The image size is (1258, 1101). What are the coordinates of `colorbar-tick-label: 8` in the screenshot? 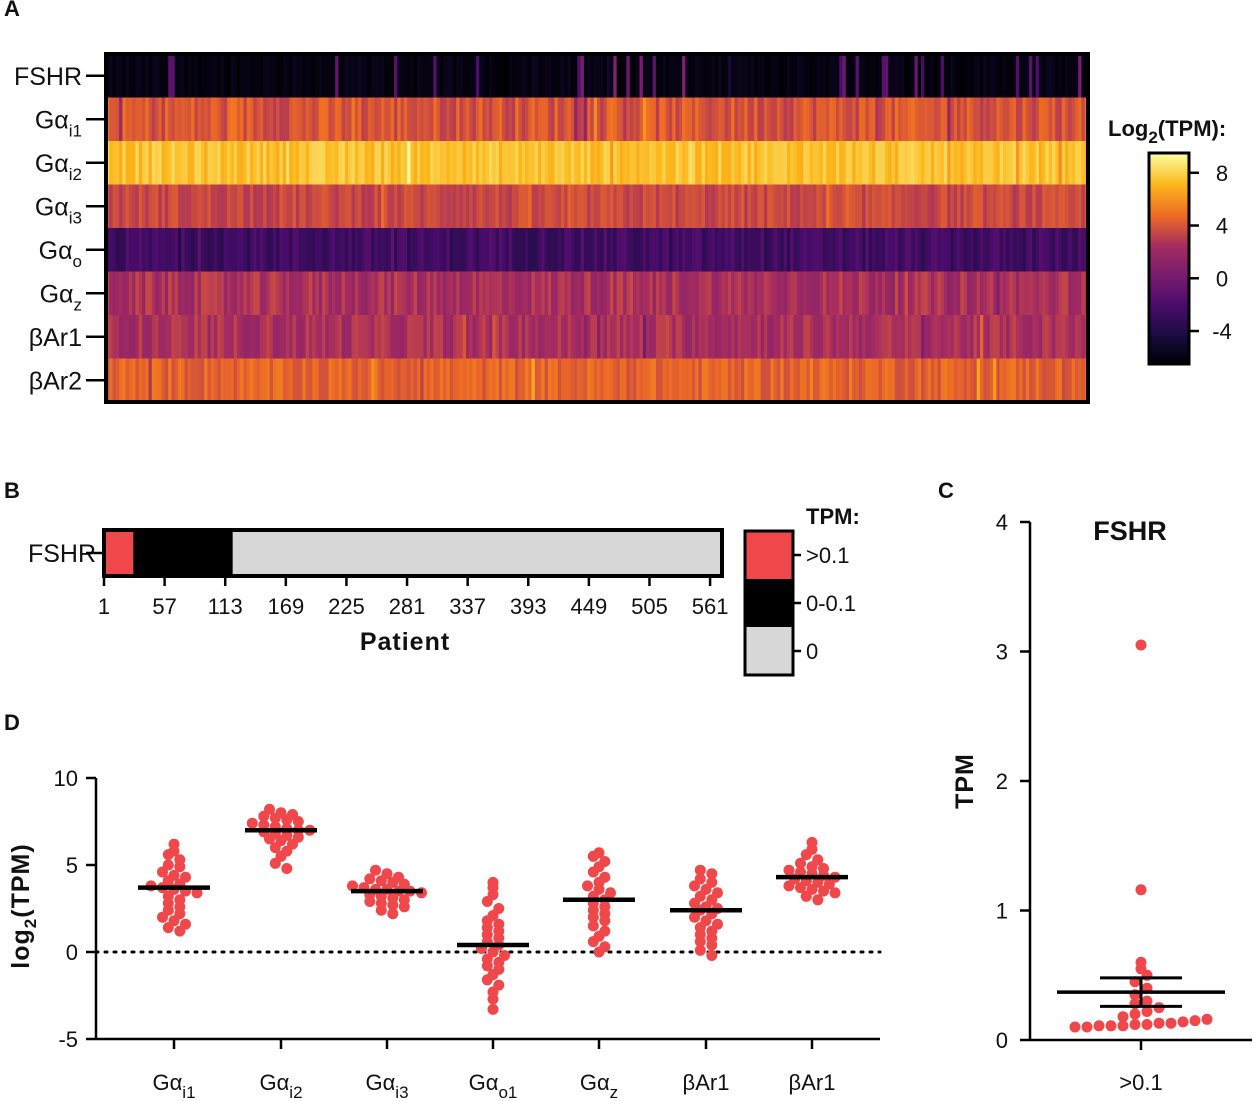 It's located at (1222, 173).